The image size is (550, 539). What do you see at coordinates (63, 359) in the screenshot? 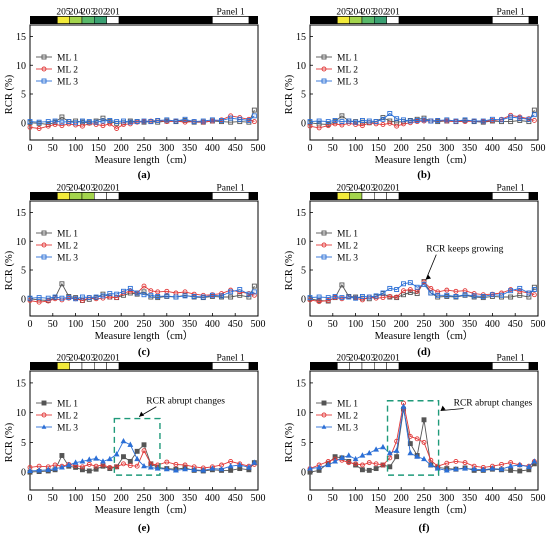
I see `band-segment-label: 205` at bounding box center [63, 359].